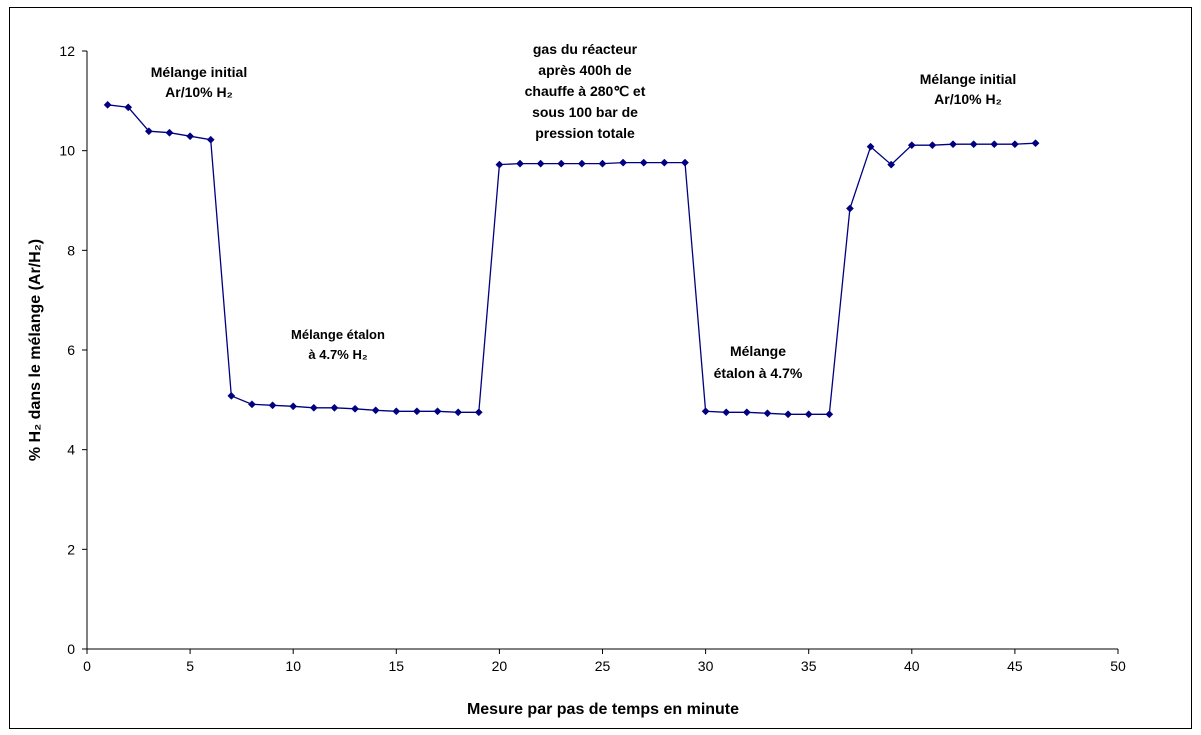  Describe the element at coordinates (397, 666) in the screenshot. I see `x-tick-label: 15` at that location.